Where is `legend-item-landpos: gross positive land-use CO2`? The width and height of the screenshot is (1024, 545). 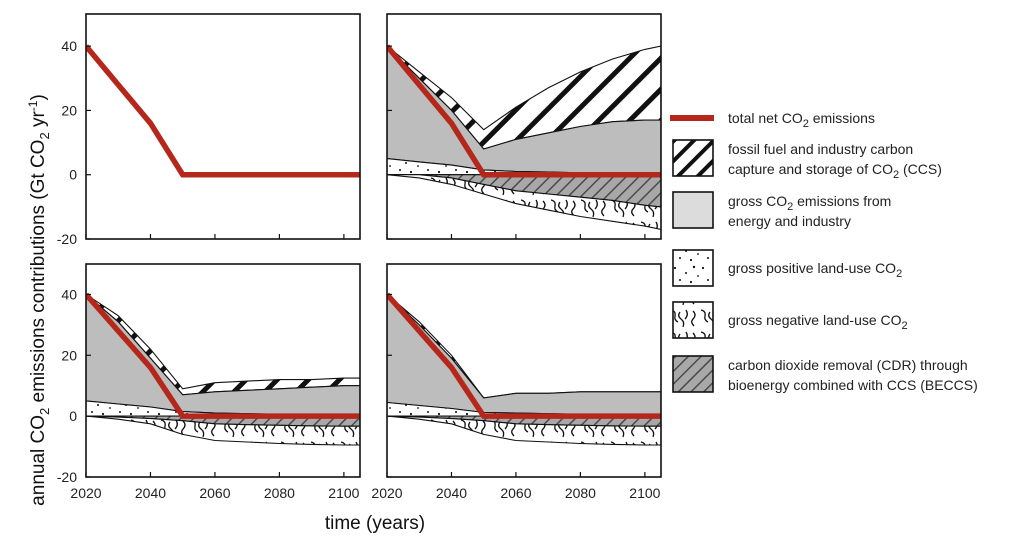
legend-item-landpos: gross positive land-use CO2 is located at coordinates (787, 268).